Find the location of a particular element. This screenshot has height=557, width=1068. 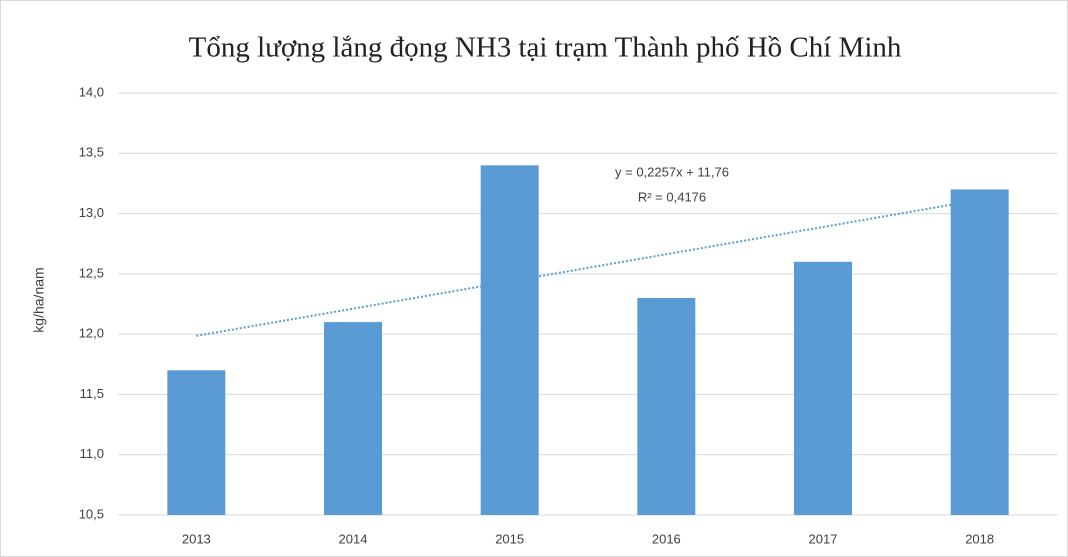

y-tick-label: 12,0 is located at coordinates (91, 333).